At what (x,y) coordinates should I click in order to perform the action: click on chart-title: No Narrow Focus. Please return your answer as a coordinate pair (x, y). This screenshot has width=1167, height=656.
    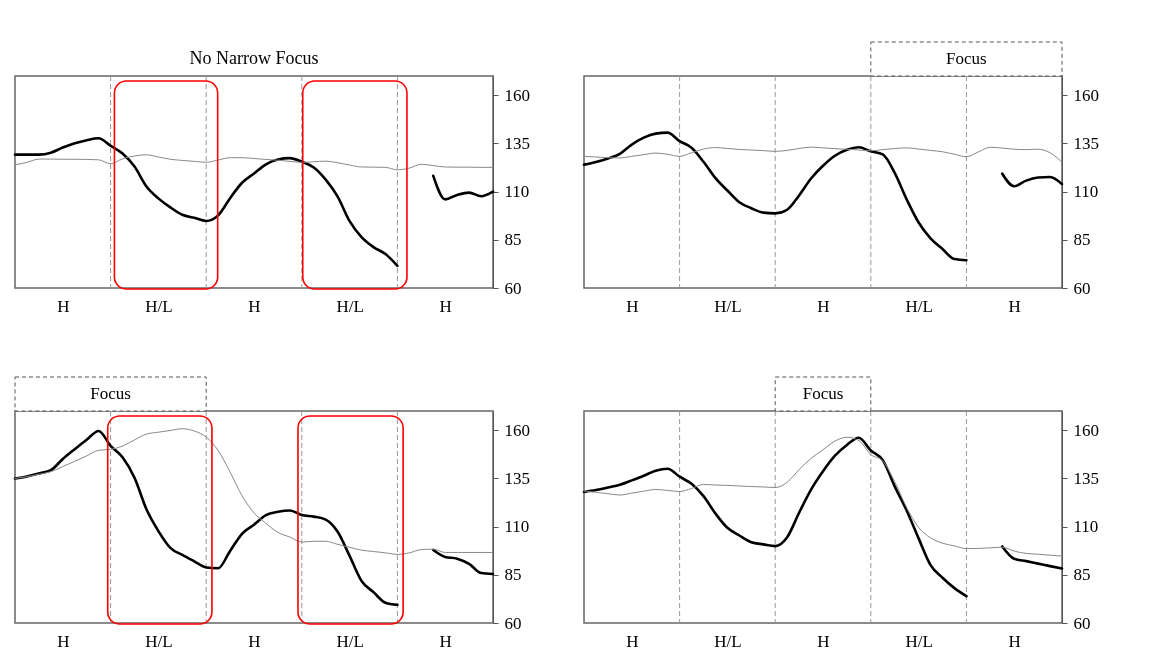
    Looking at the image, I should click on (254, 57).